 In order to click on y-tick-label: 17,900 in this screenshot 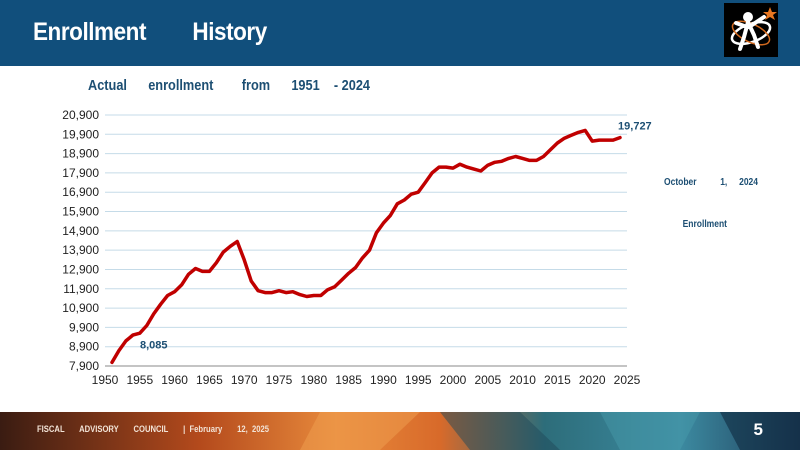, I will do `click(80, 173)`.